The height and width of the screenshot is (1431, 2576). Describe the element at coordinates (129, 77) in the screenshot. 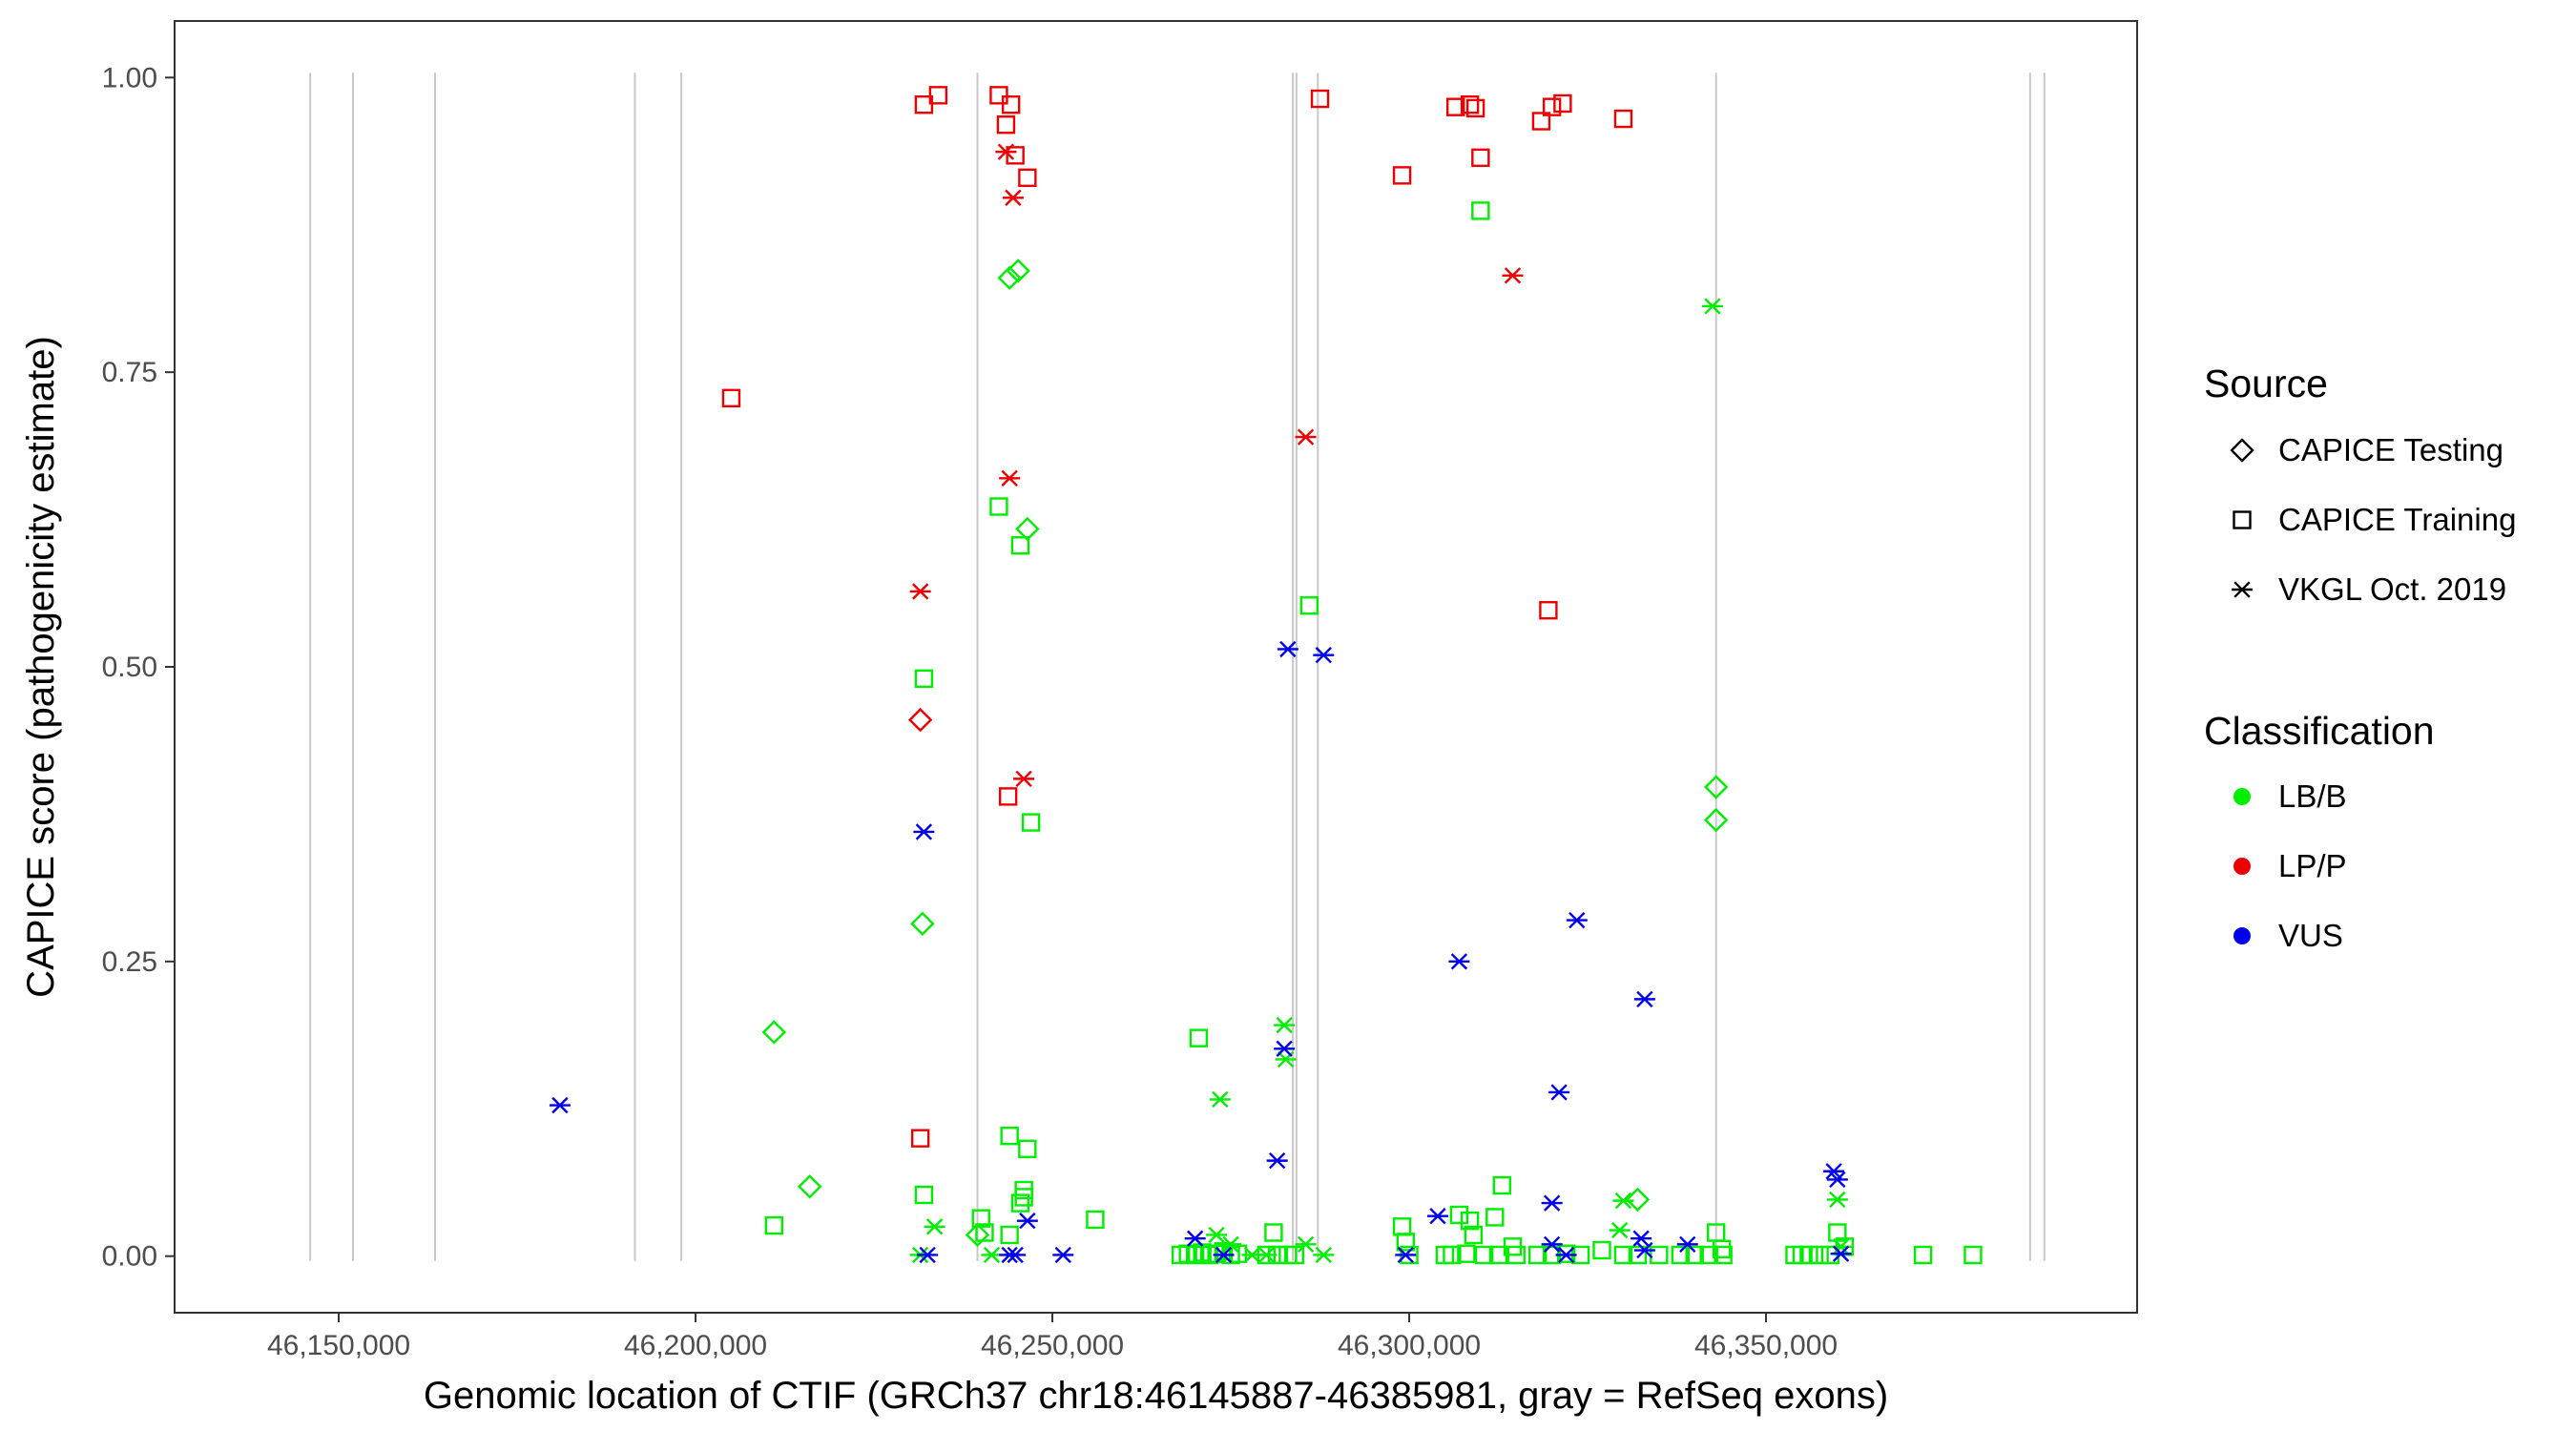

I see `y-tick-label: 1.00` at that location.